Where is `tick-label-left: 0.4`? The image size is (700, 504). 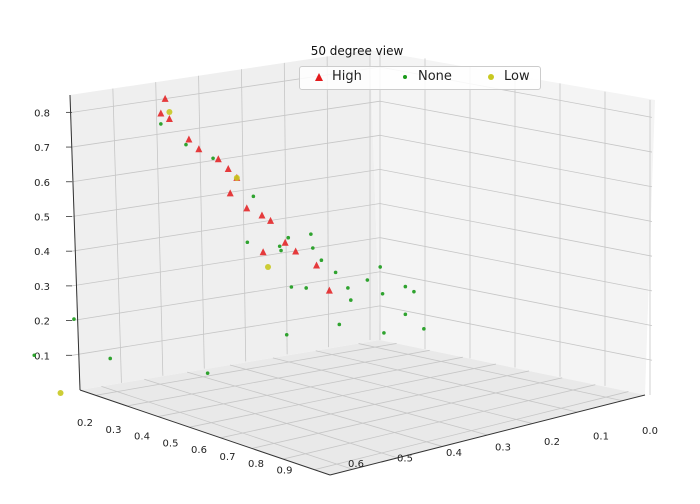 tick-label-left: 0.4 is located at coordinates (142, 437).